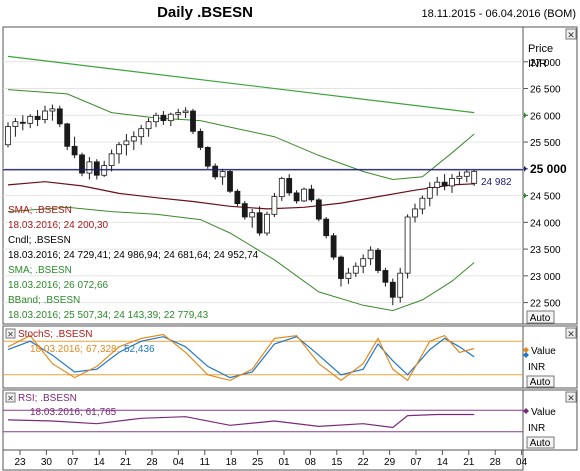  I want to click on stoch-axis-unit: INR, so click(536, 367).